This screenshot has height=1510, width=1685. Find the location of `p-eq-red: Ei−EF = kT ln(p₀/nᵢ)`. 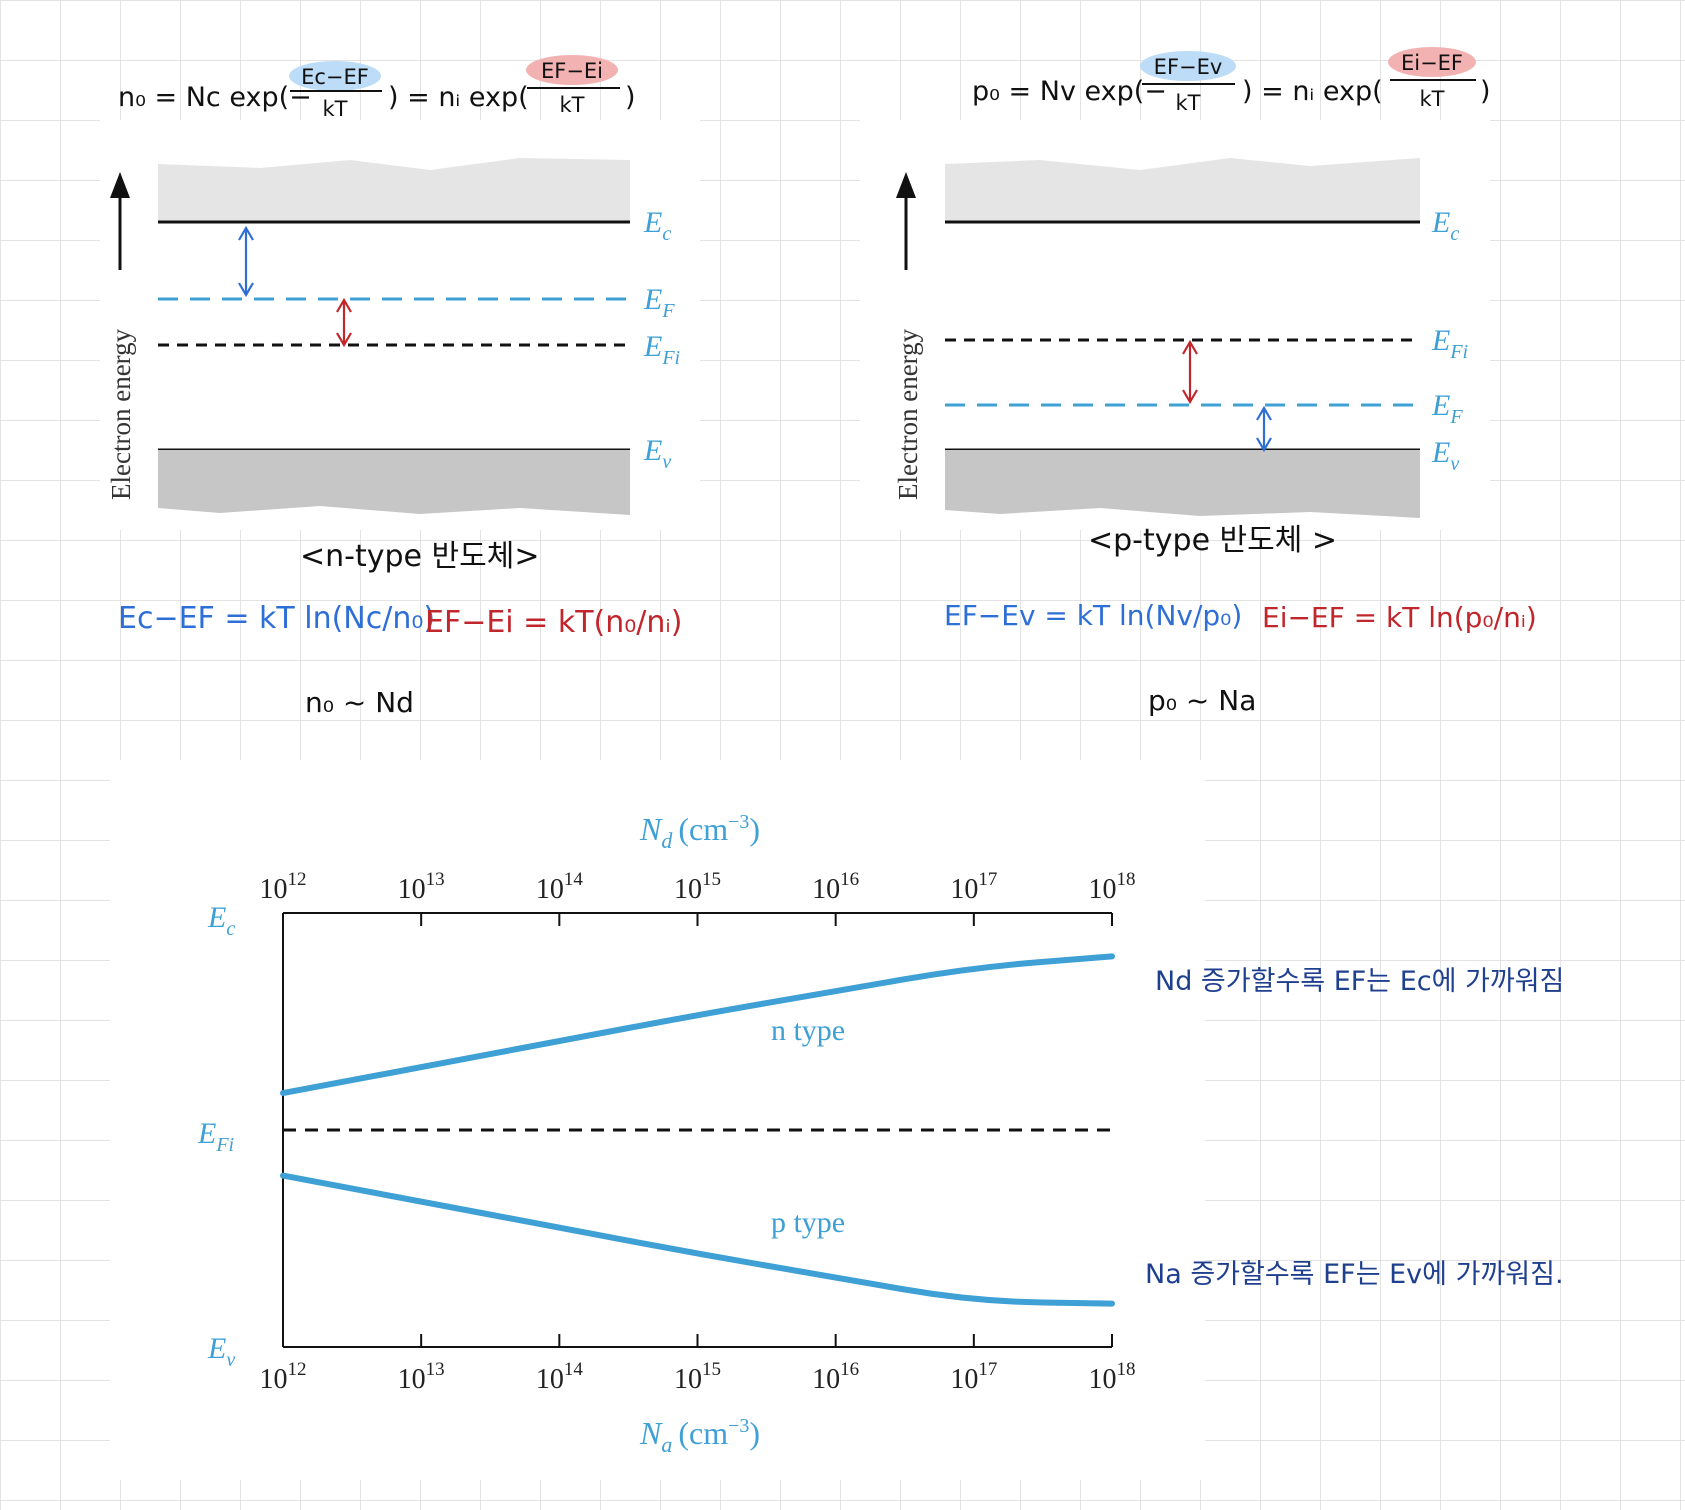

p-eq-red: Ei−EF = kT ln(p₀/nᵢ) is located at coordinates (1399, 617).